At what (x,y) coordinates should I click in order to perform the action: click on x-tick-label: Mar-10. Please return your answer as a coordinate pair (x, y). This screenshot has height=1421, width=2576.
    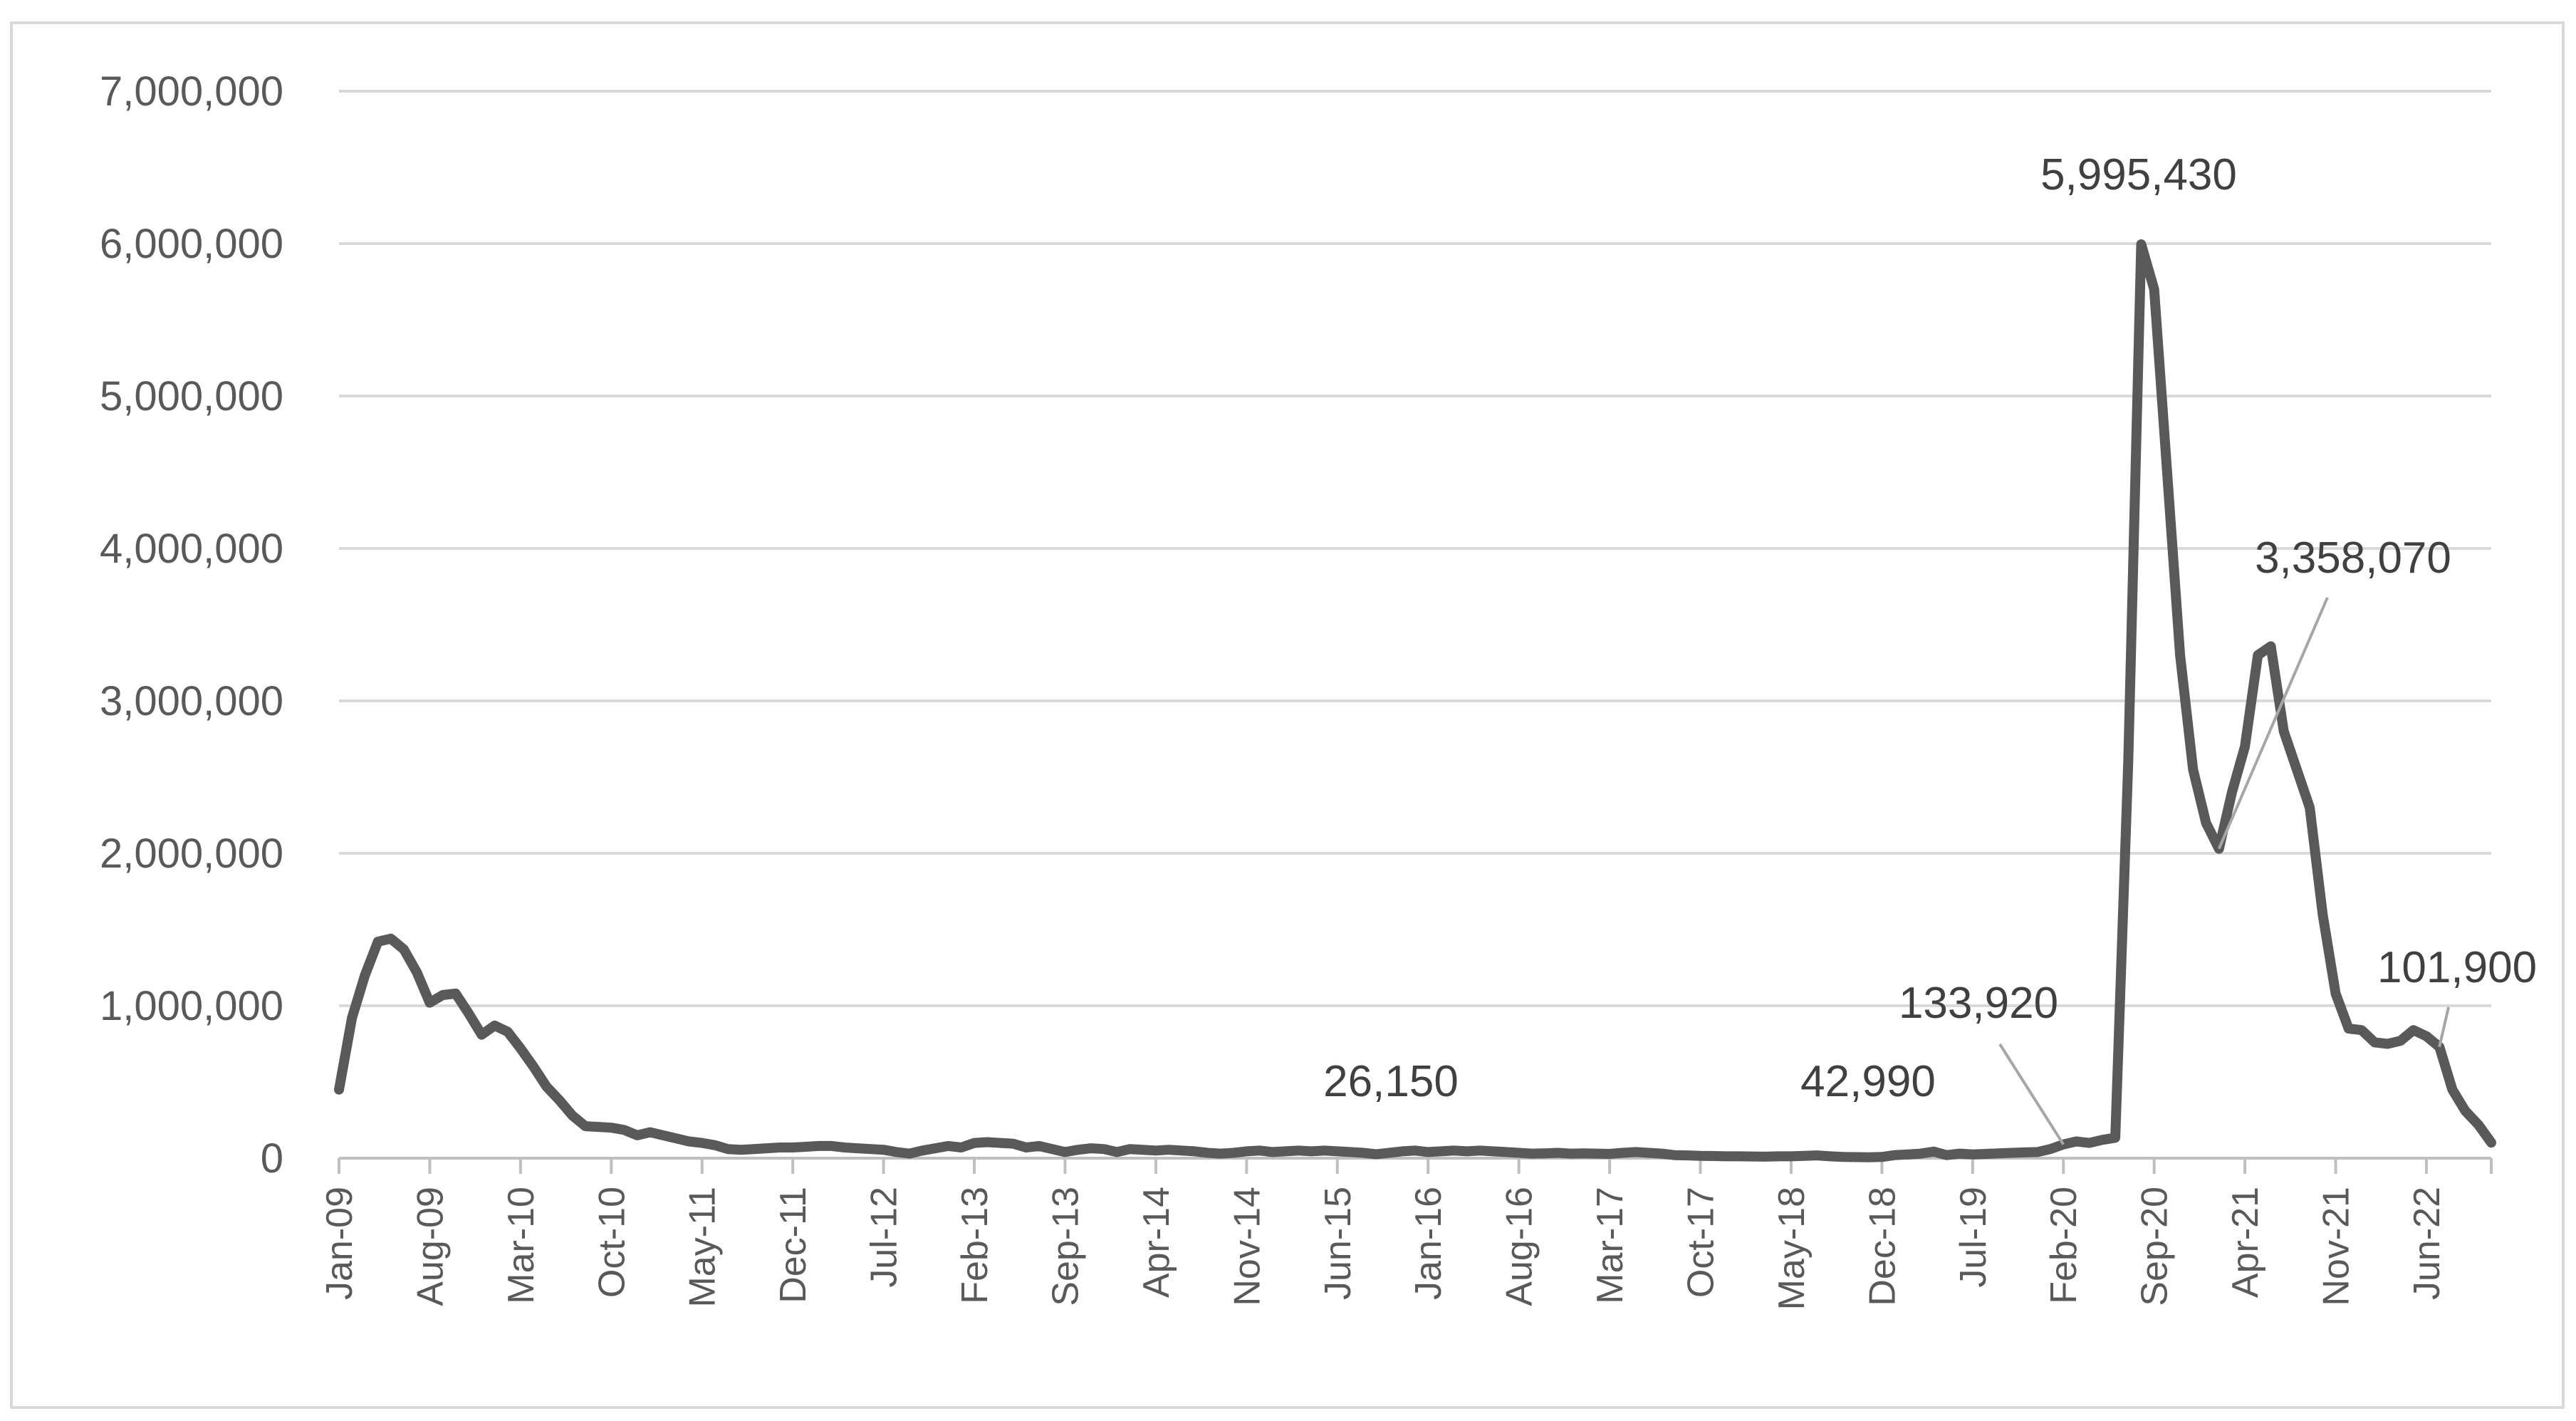
    Looking at the image, I should click on (521, 1245).